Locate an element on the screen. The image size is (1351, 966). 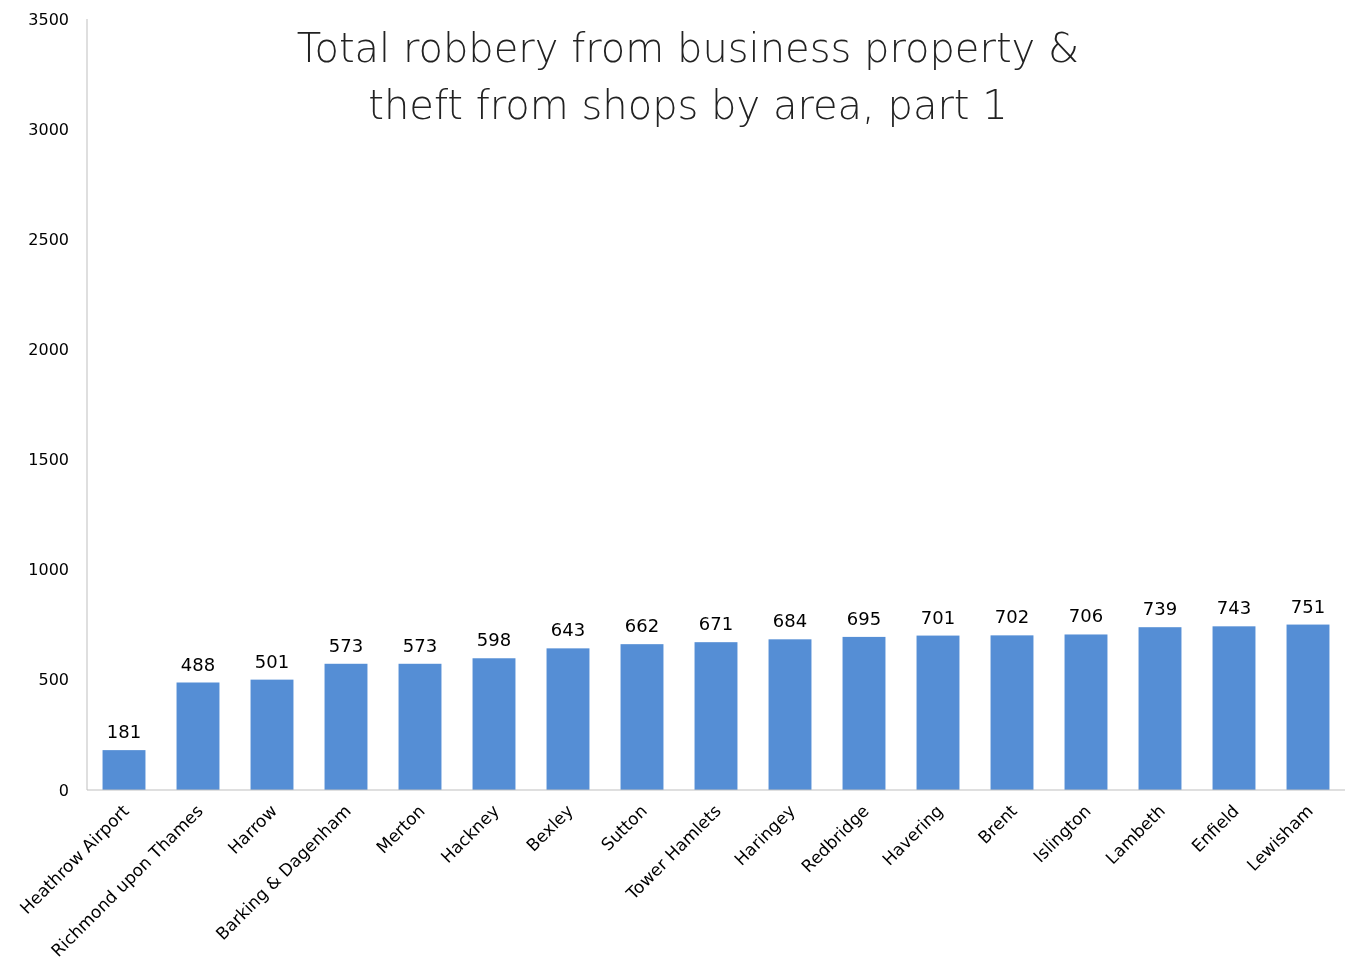
y-tick-label: 500 is located at coordinates (53, 680).